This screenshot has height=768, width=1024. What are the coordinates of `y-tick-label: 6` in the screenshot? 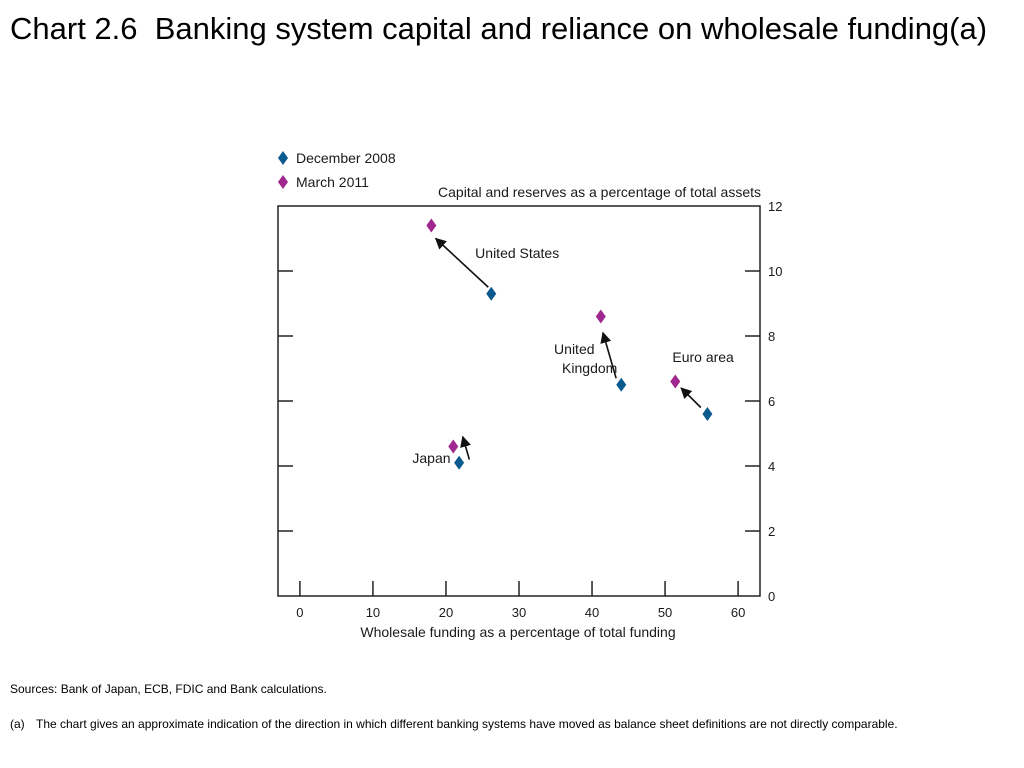 It's located at (771, 401).